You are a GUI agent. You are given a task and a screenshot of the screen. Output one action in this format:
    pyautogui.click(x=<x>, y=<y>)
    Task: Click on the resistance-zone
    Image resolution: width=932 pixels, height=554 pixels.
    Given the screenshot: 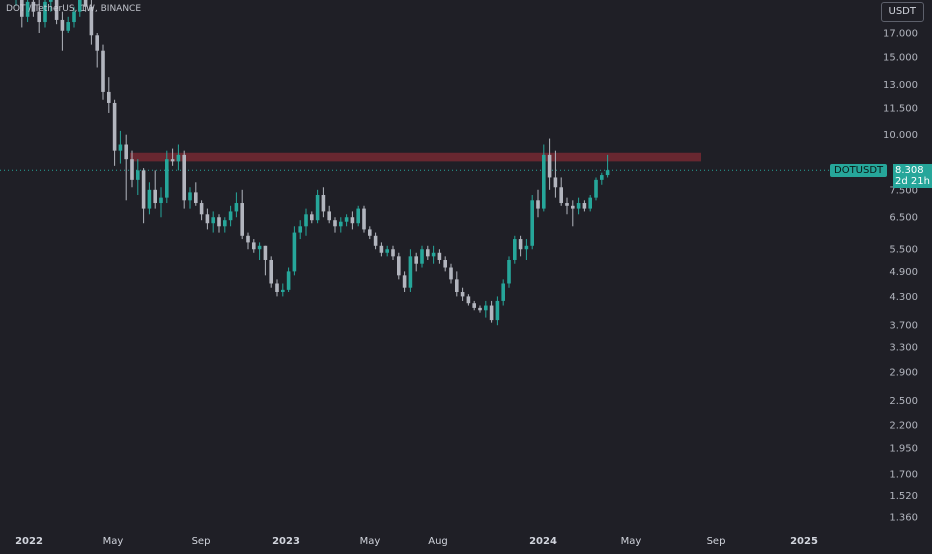 What is the action you would take?
    pyautogui.click(x=415, y=157)
    